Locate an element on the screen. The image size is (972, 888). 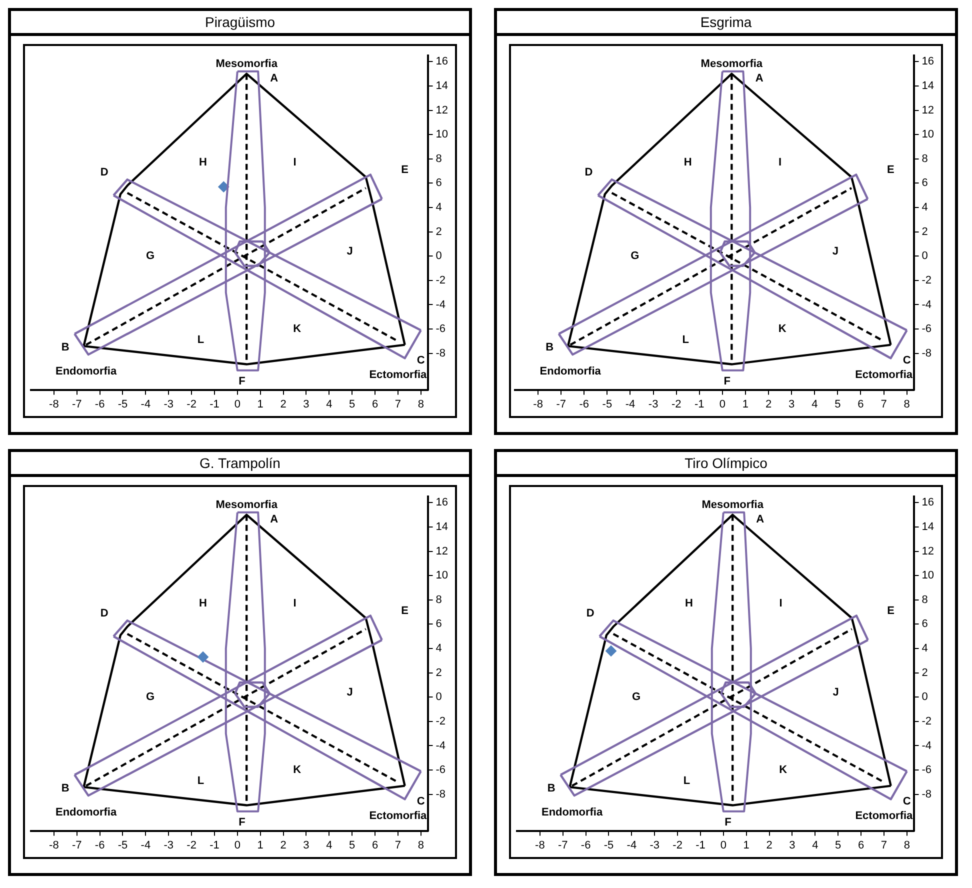
y-tick-label: 0 is located at coordinates (439, 697).